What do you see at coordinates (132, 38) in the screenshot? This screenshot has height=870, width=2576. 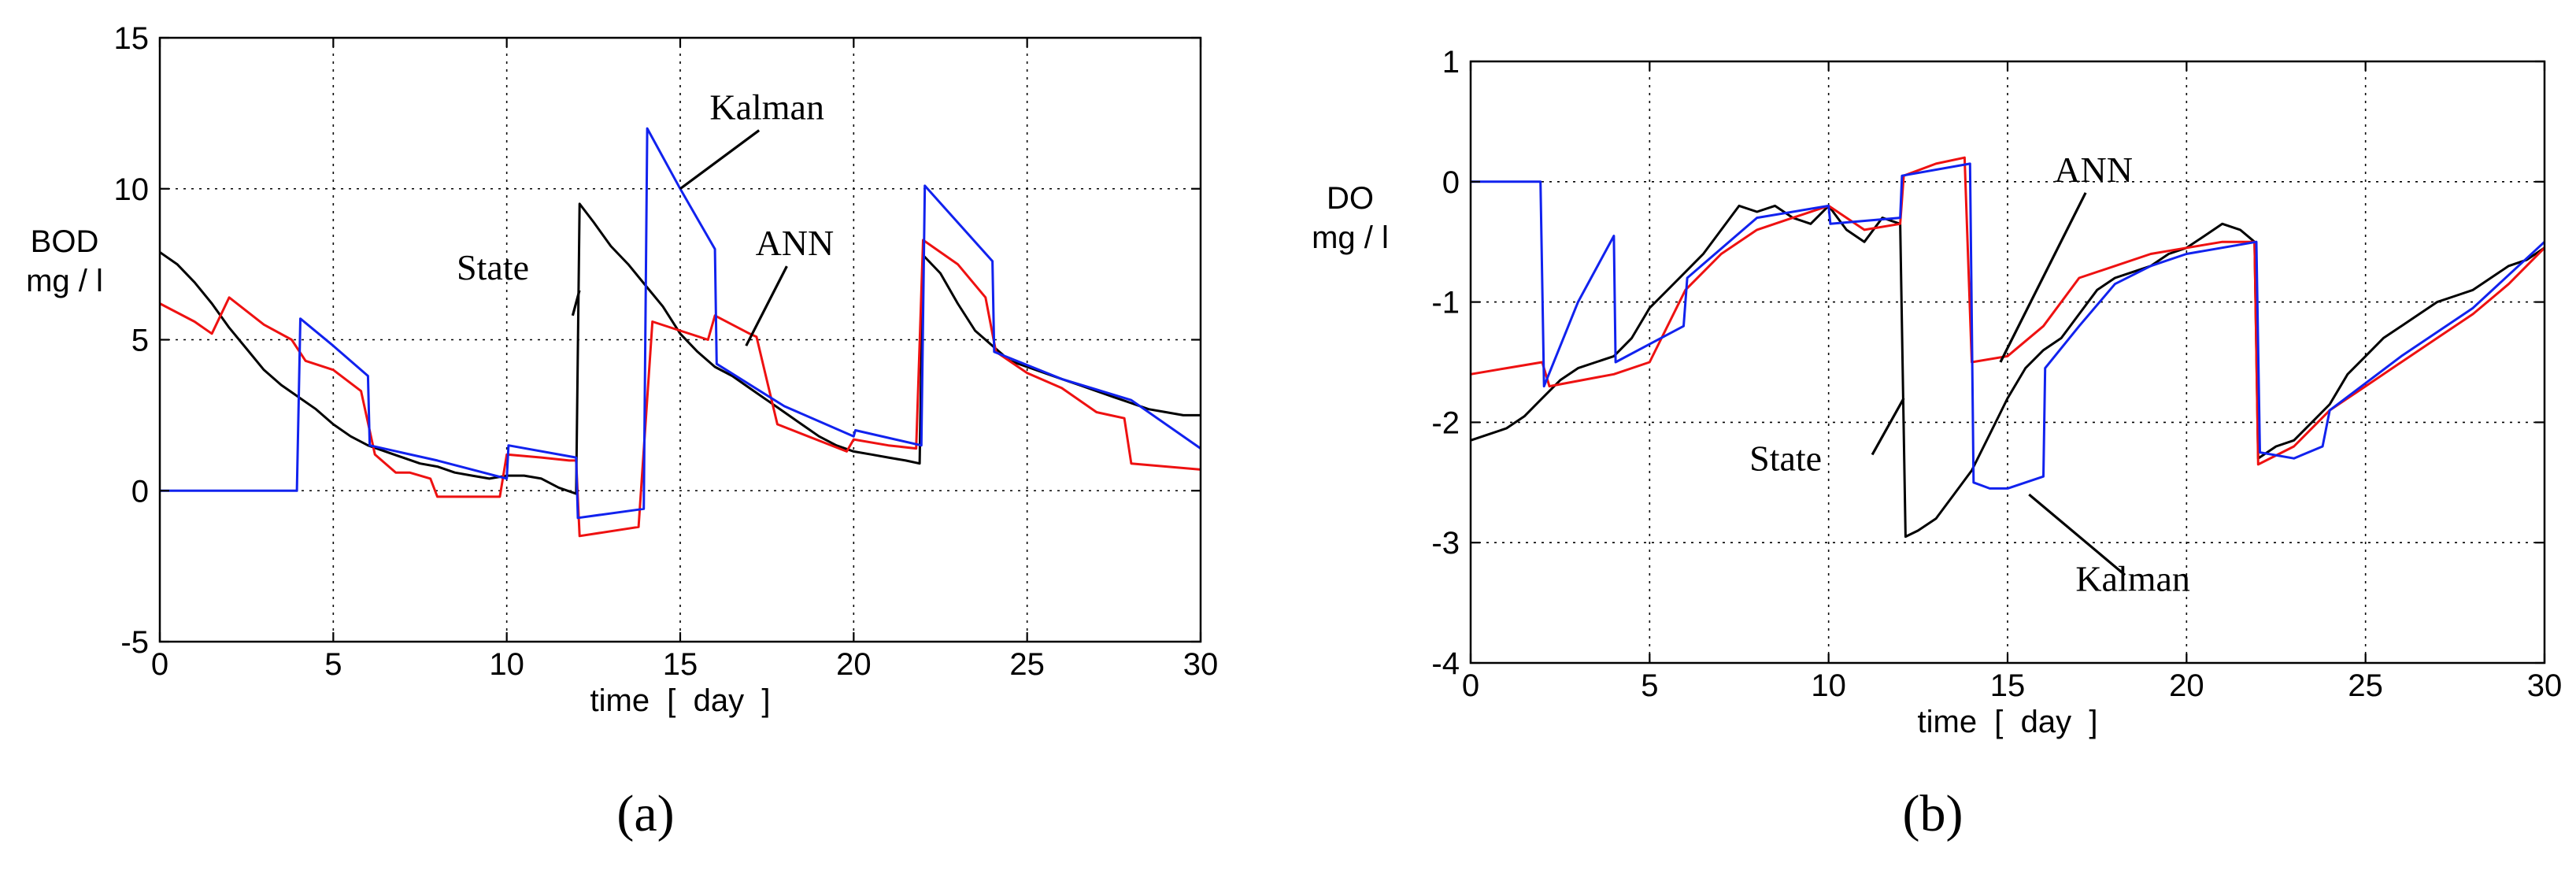 I see `y-tick-label: 15` at bounding box center [132, 38].